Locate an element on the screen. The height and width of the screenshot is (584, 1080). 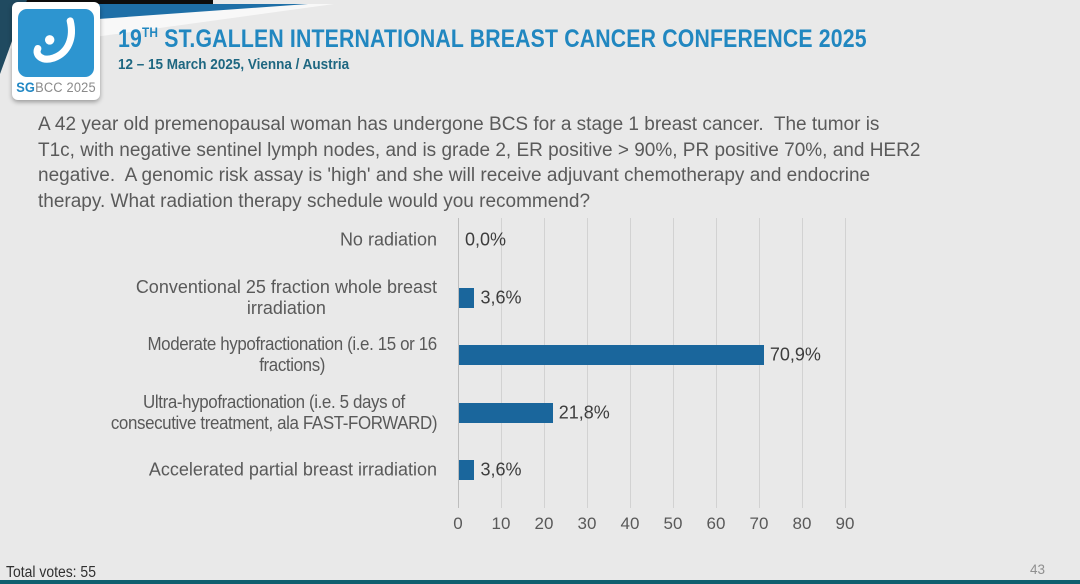
category-label: No radiation is located at coordinates (388, 239).